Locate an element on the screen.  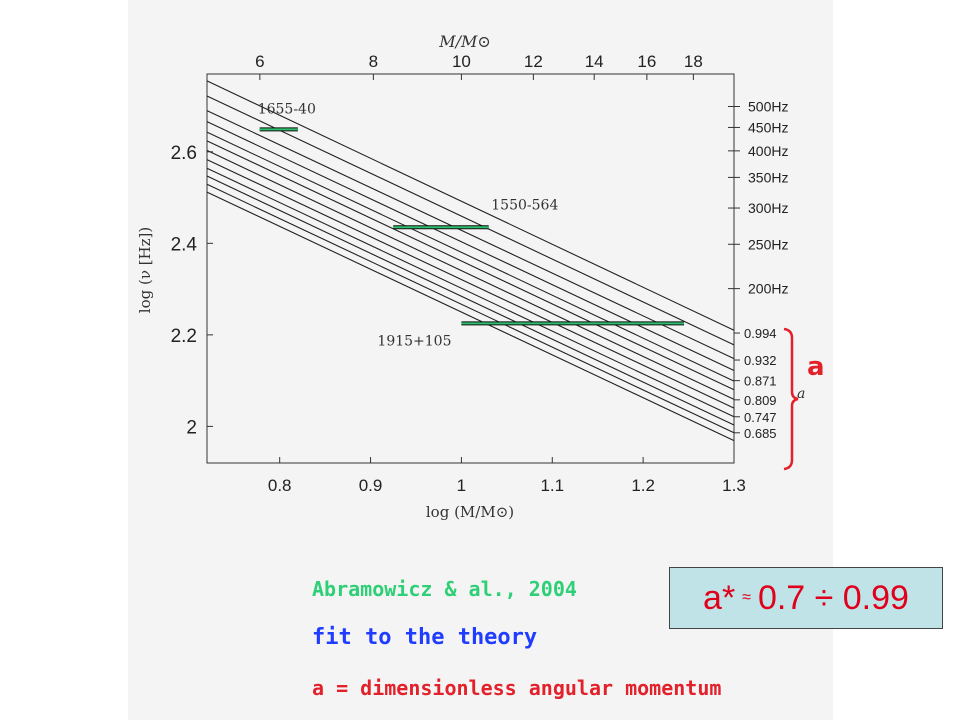
definition-note: a = dimensionless angular momentum is located at coordinates (516, 688).